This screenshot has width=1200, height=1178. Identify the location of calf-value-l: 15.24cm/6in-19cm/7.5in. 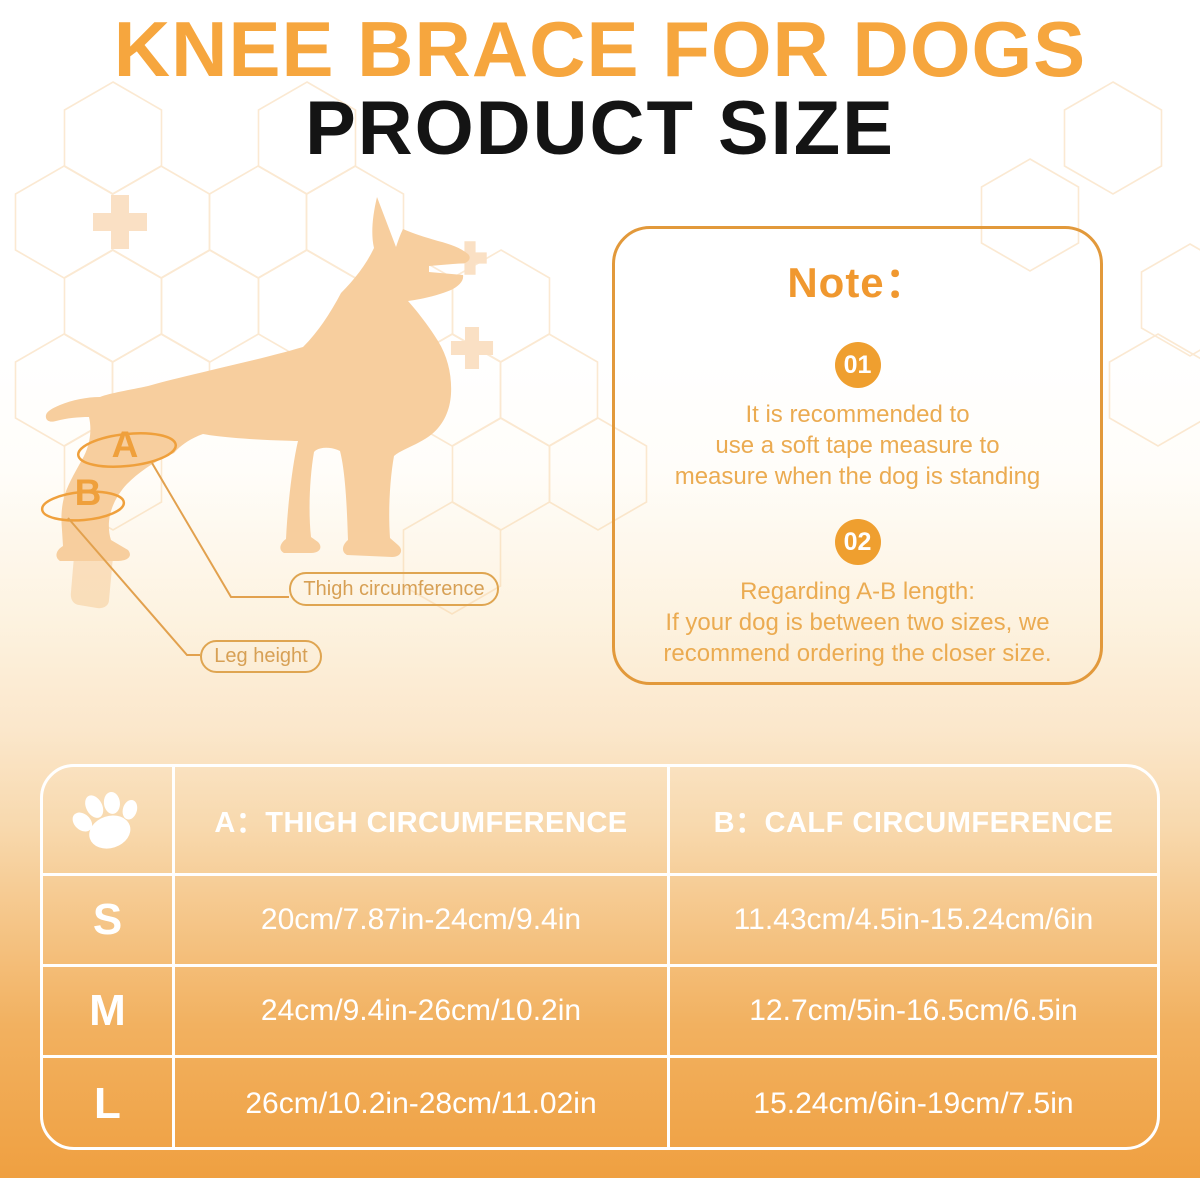
(913, 1103).